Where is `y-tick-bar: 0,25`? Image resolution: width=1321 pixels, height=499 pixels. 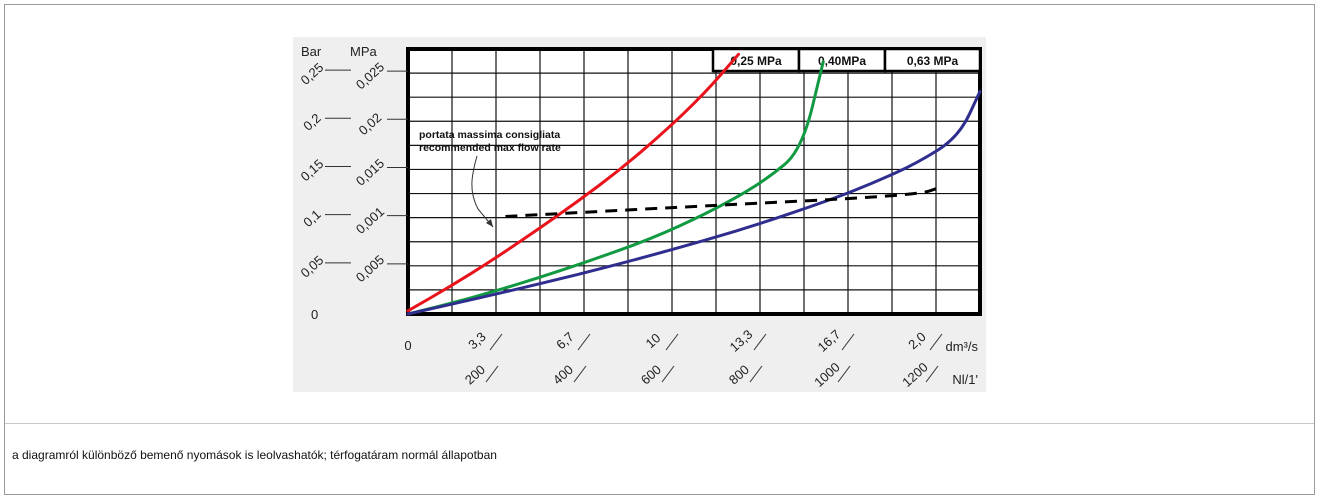
y-tick-bar: 0,25 is located at coordinates (312, 74).